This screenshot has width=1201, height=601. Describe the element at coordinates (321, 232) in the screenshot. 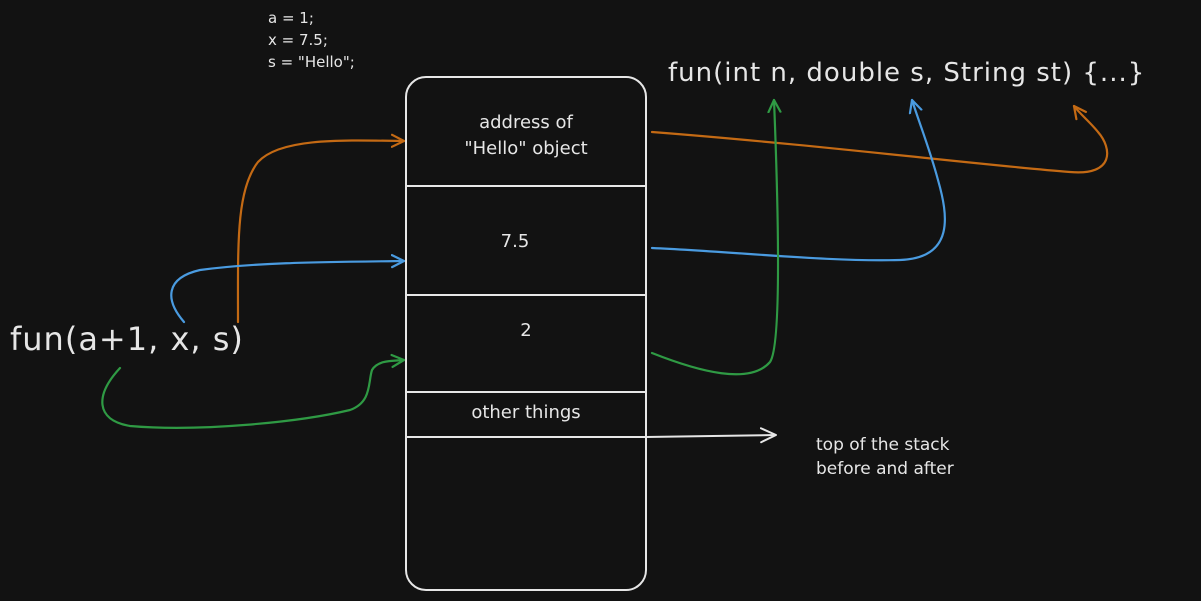

I see `arrow-arg-s-to-stack` at that location.